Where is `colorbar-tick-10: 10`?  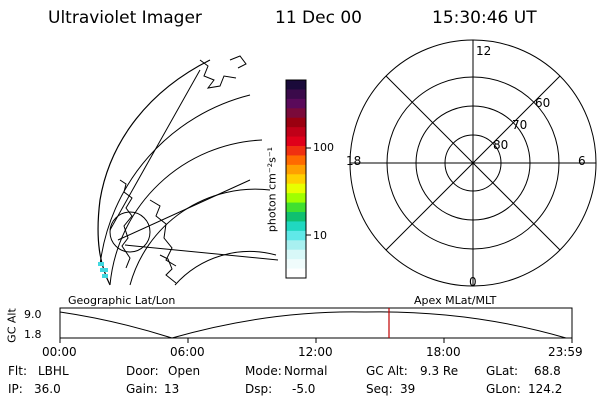
colorbar-tick-10: 10 is located at coordinates (320, 235).